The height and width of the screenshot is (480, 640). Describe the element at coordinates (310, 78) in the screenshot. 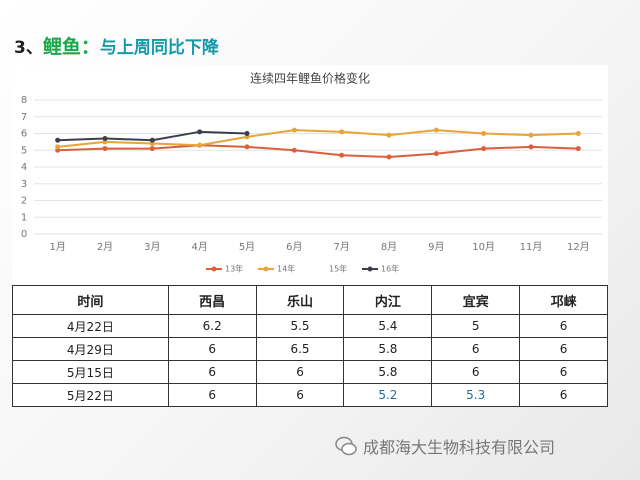

I see `chart-title: 连续四年鲤鱼价格变化` at that location.